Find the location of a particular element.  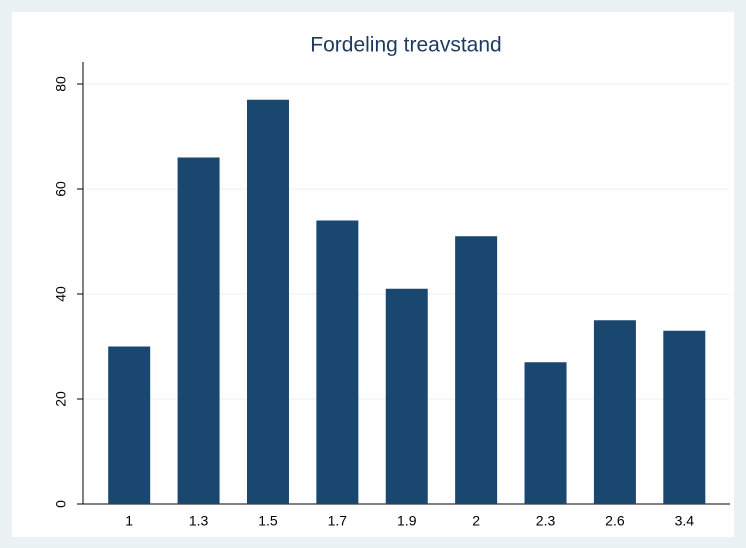

y-tick-label: 40 is located at coordinates (61, 294).